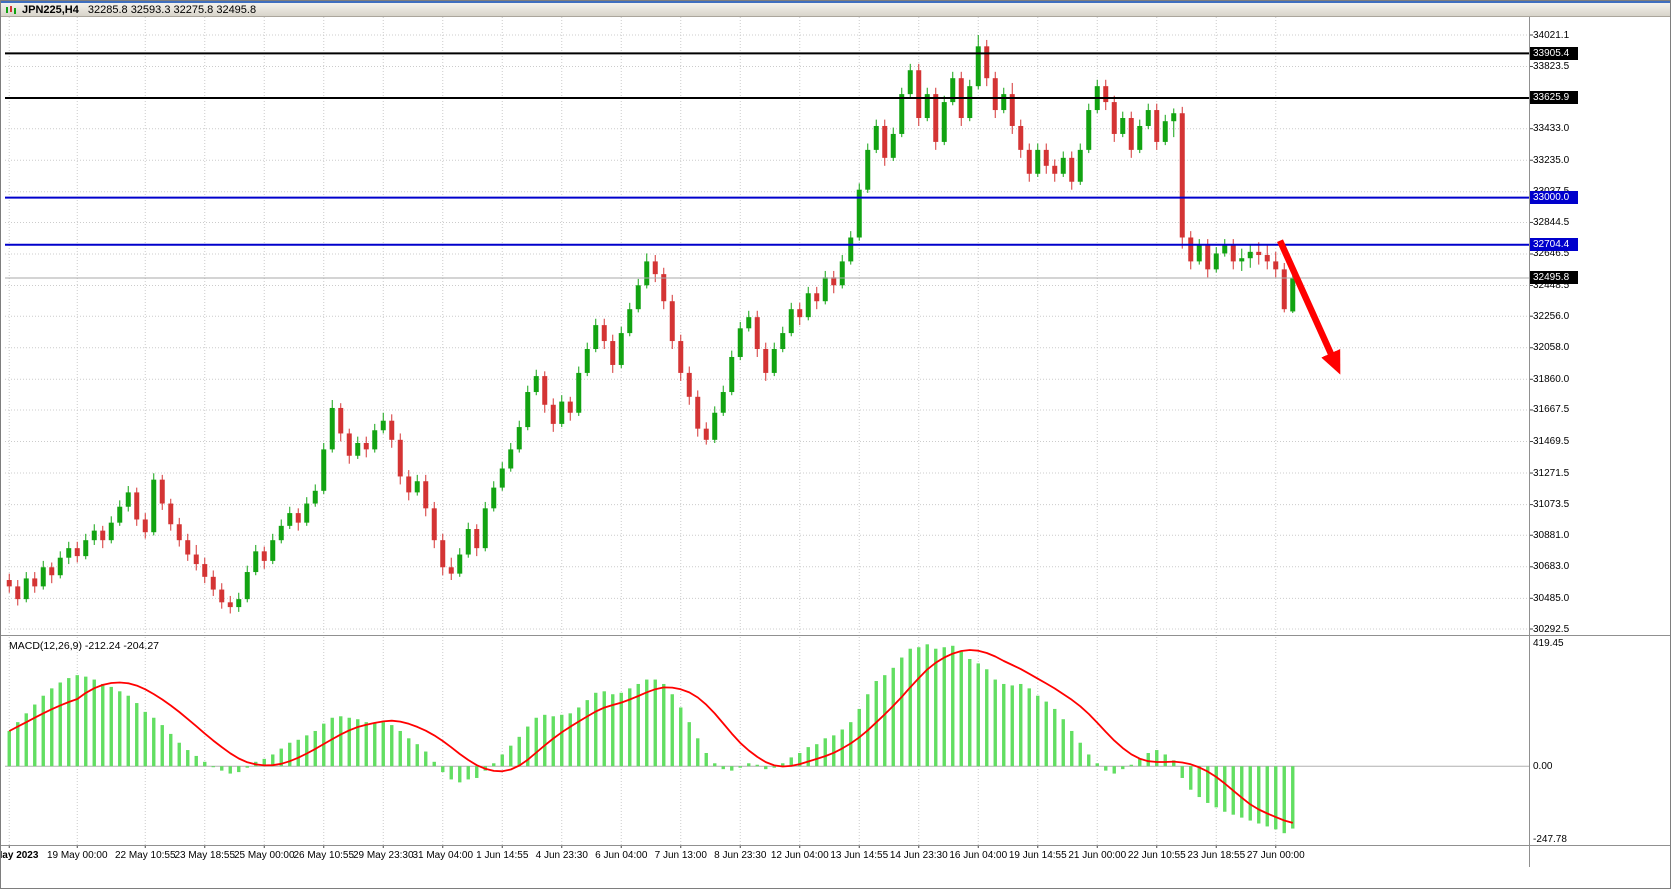 The height and width of the screenshot is (889, 1671). What do you see at coordinates (765, 857) in the screenshot?
I see `time-axis` at bounding box center [765, 857].